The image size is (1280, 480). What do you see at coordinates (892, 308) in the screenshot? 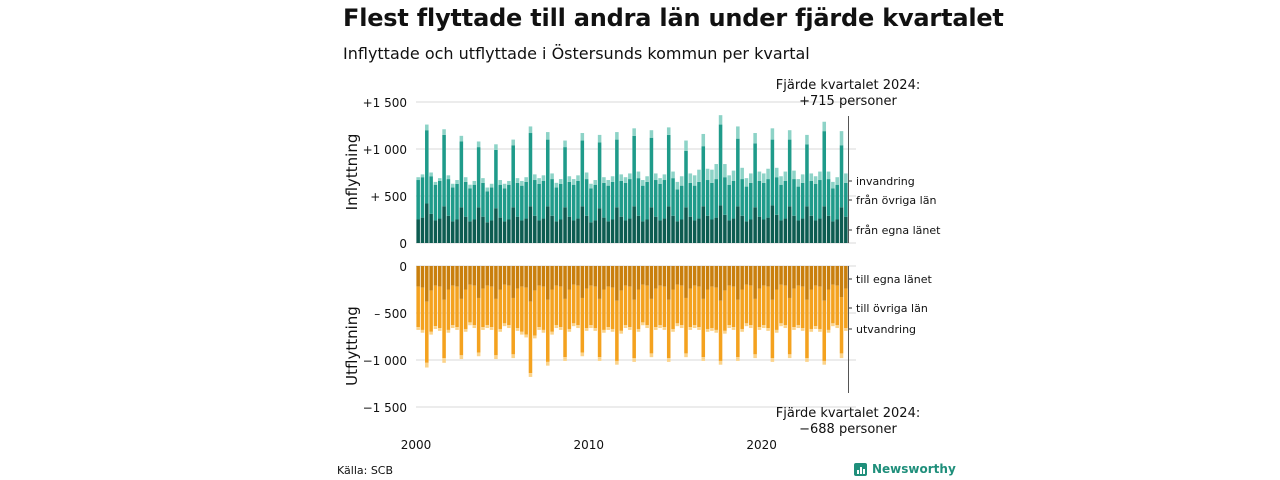
I see `series-label-bottom: till övriga län` at bounding box center [892, 308].